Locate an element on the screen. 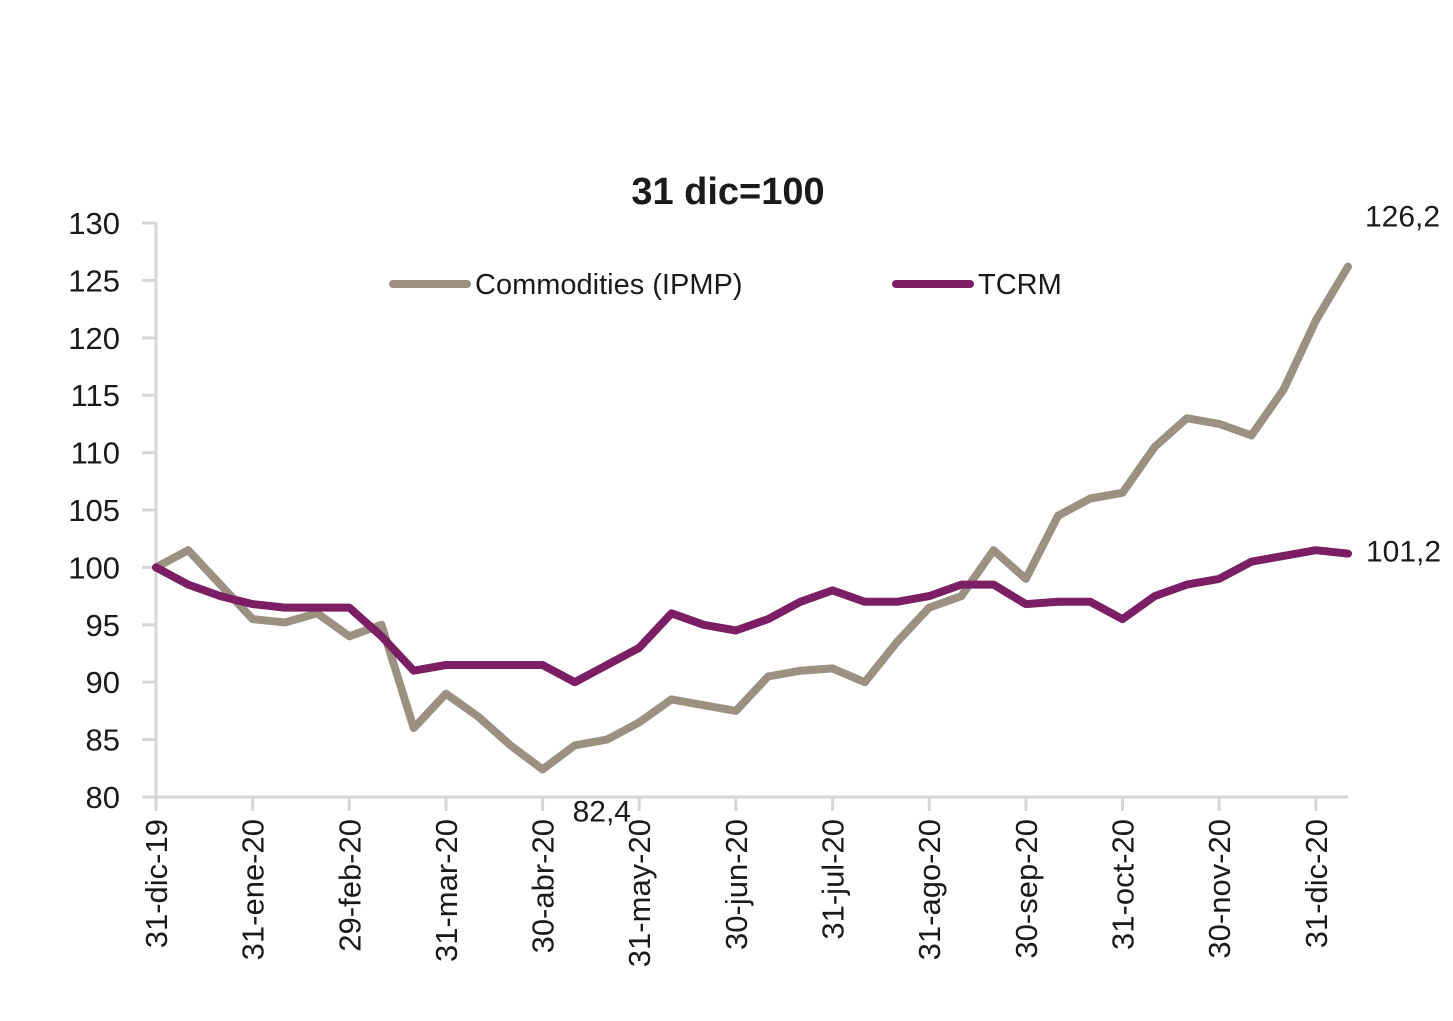 This screenshot has height=1021, width=1453. legend: Commodities (IPMP) TCRM is located at coordinates (725, 285).